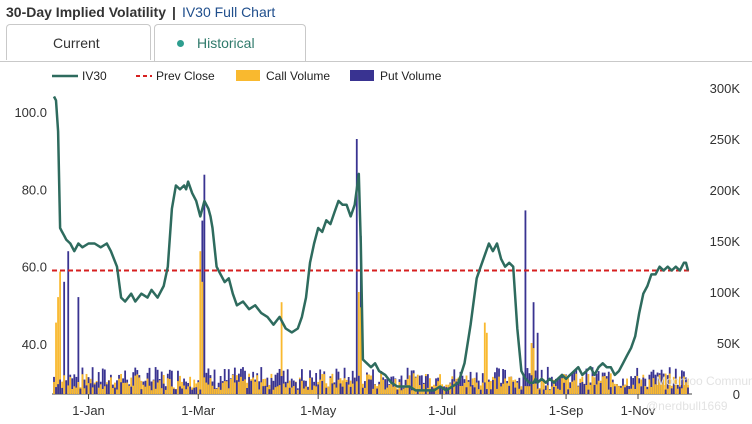  I want to click on x-tick-label: 1-Nov, so click(638, 410).